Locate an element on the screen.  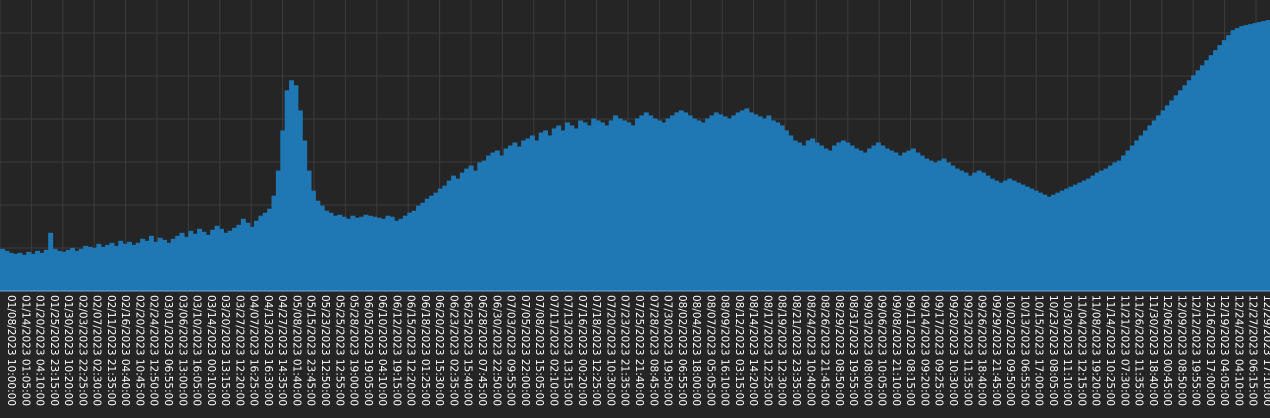
x-tick-label: 09/08/2023 21:10:00 is located at coordinates (896, 350).